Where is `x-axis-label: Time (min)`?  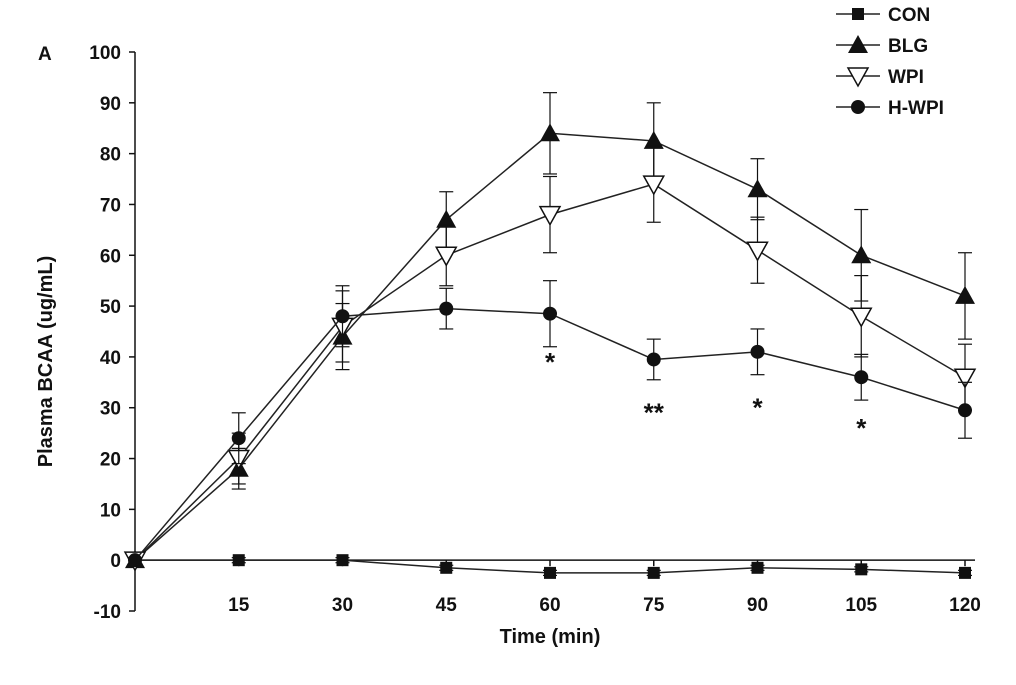 x-axis-label: Time (min) is located at coordinates (550, 637).